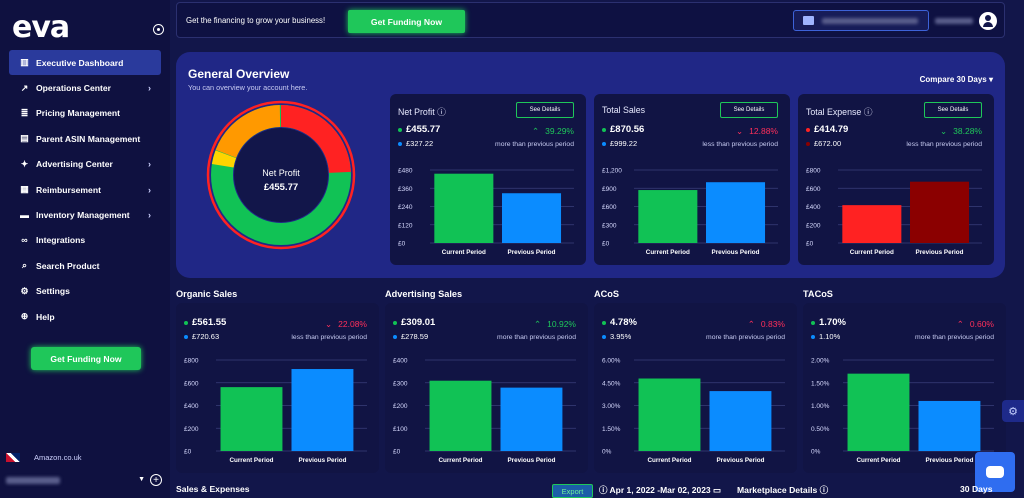  I want to click on sidebar-item-settings: ⚙ Settings, so click(85, 291).